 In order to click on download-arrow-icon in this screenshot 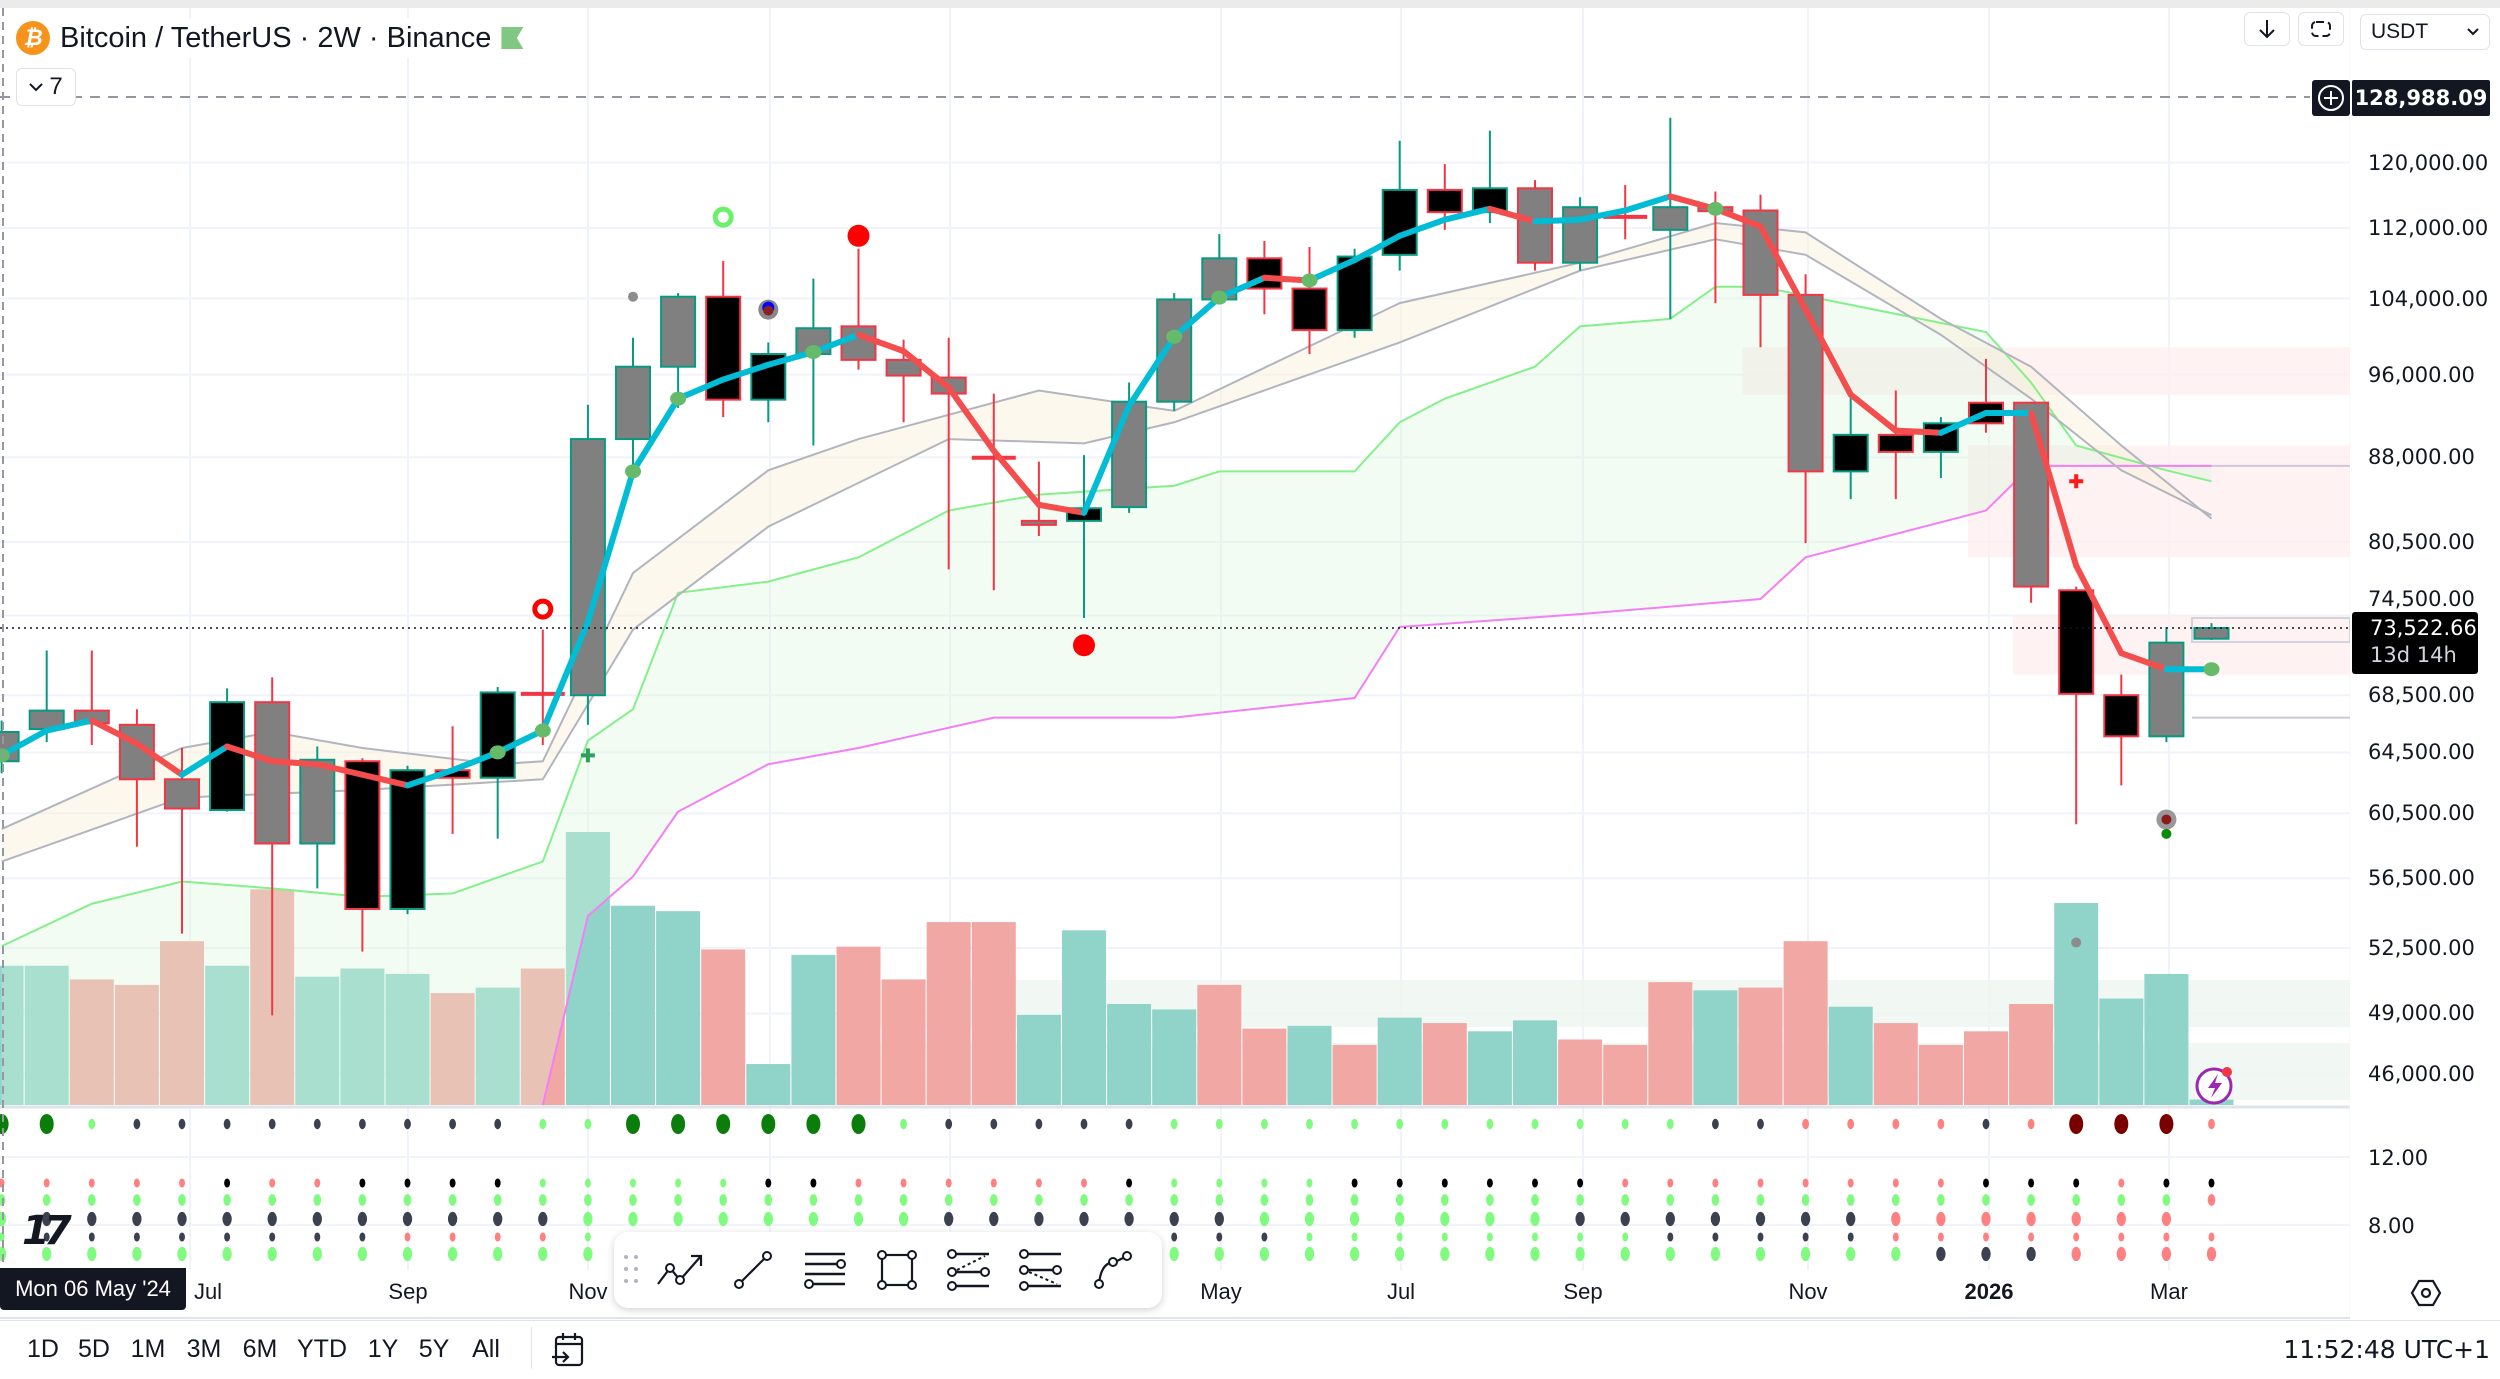, I will do `click(2267, 29)`.